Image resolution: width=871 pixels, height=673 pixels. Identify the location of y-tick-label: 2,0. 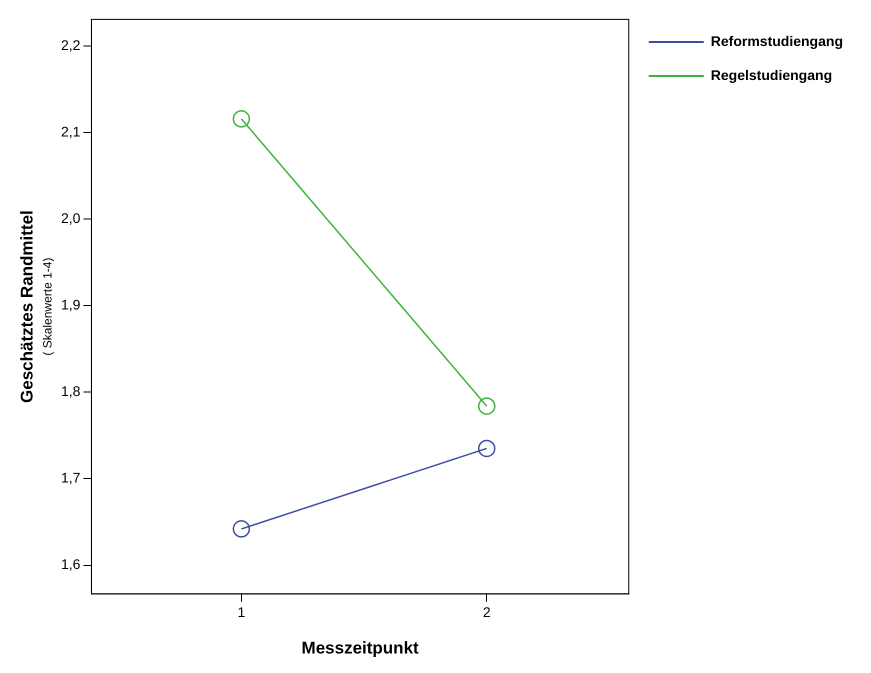
(70, 218).